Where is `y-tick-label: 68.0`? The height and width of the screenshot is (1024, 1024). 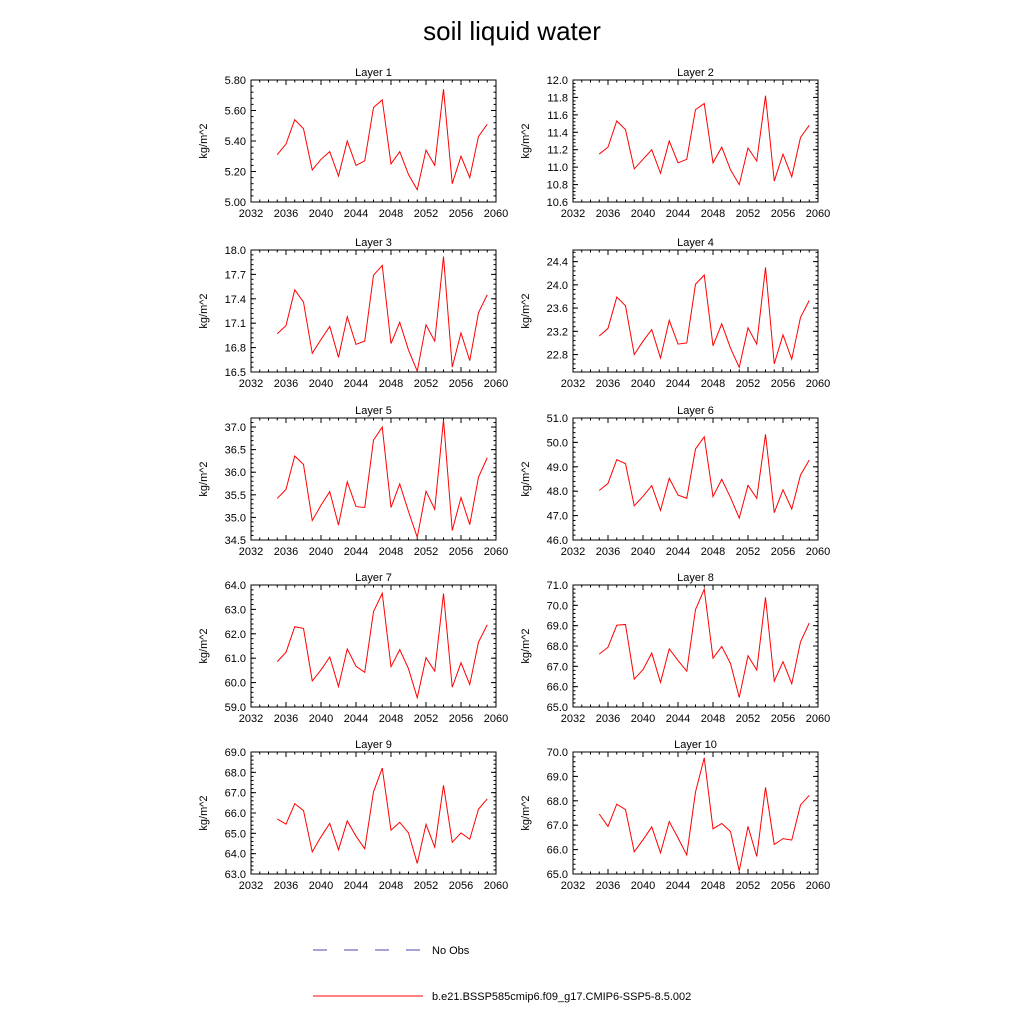
y-tick-label: 68.0 is located at coordinates (235, 773).